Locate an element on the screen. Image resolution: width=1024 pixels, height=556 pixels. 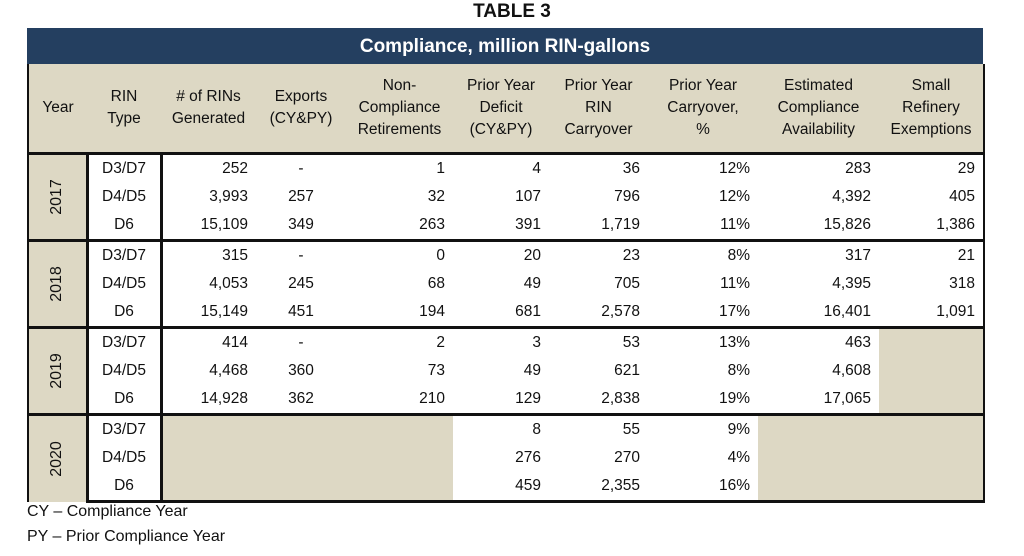
column-header: Exports (CY&PY) is located at coordinates (301, 109).